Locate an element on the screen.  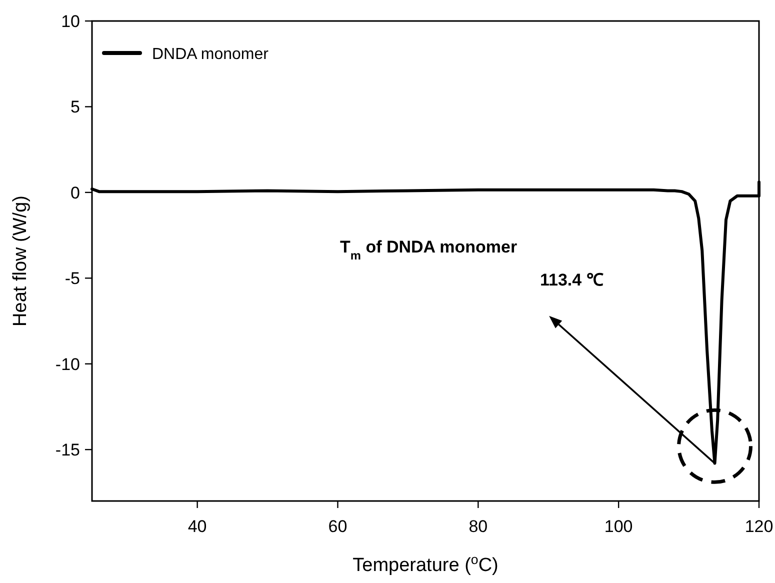
y-tick-label: 10 is located at coordinates (70, 21).